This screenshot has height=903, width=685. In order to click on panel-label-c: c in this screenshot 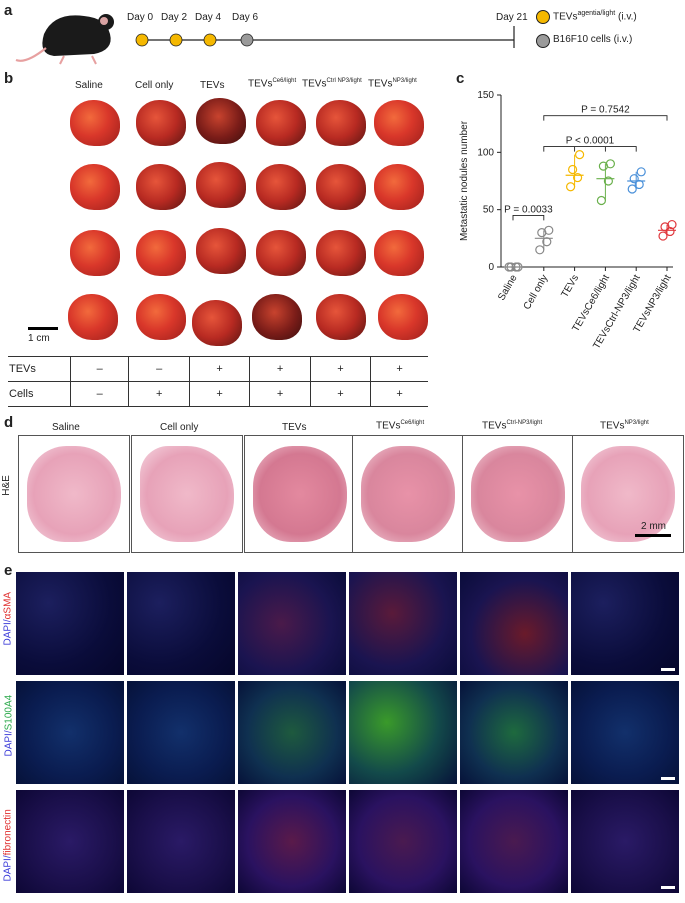, I will do `click(460, 78)`.